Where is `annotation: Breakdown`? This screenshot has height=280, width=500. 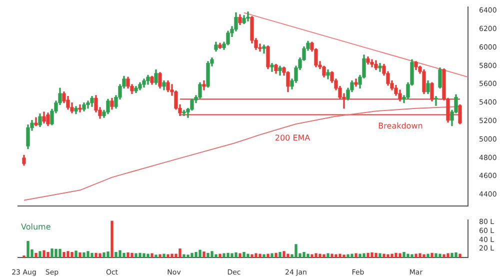 annotation: Breakdown is located at coordinates (400, 125).